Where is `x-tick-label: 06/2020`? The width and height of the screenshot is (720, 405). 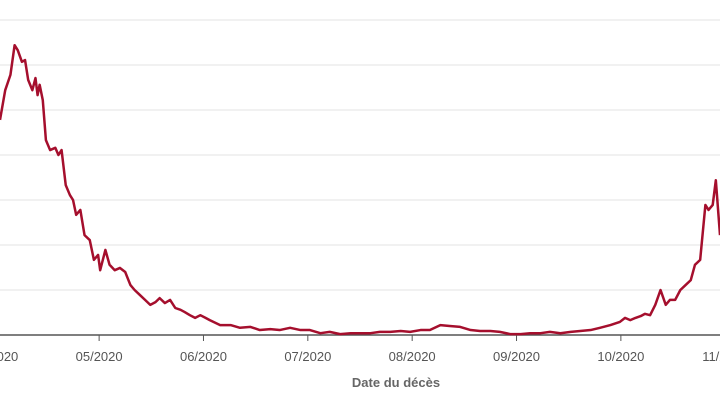
x-tick-label: 06/2020 is located at coordinates (203, 356).